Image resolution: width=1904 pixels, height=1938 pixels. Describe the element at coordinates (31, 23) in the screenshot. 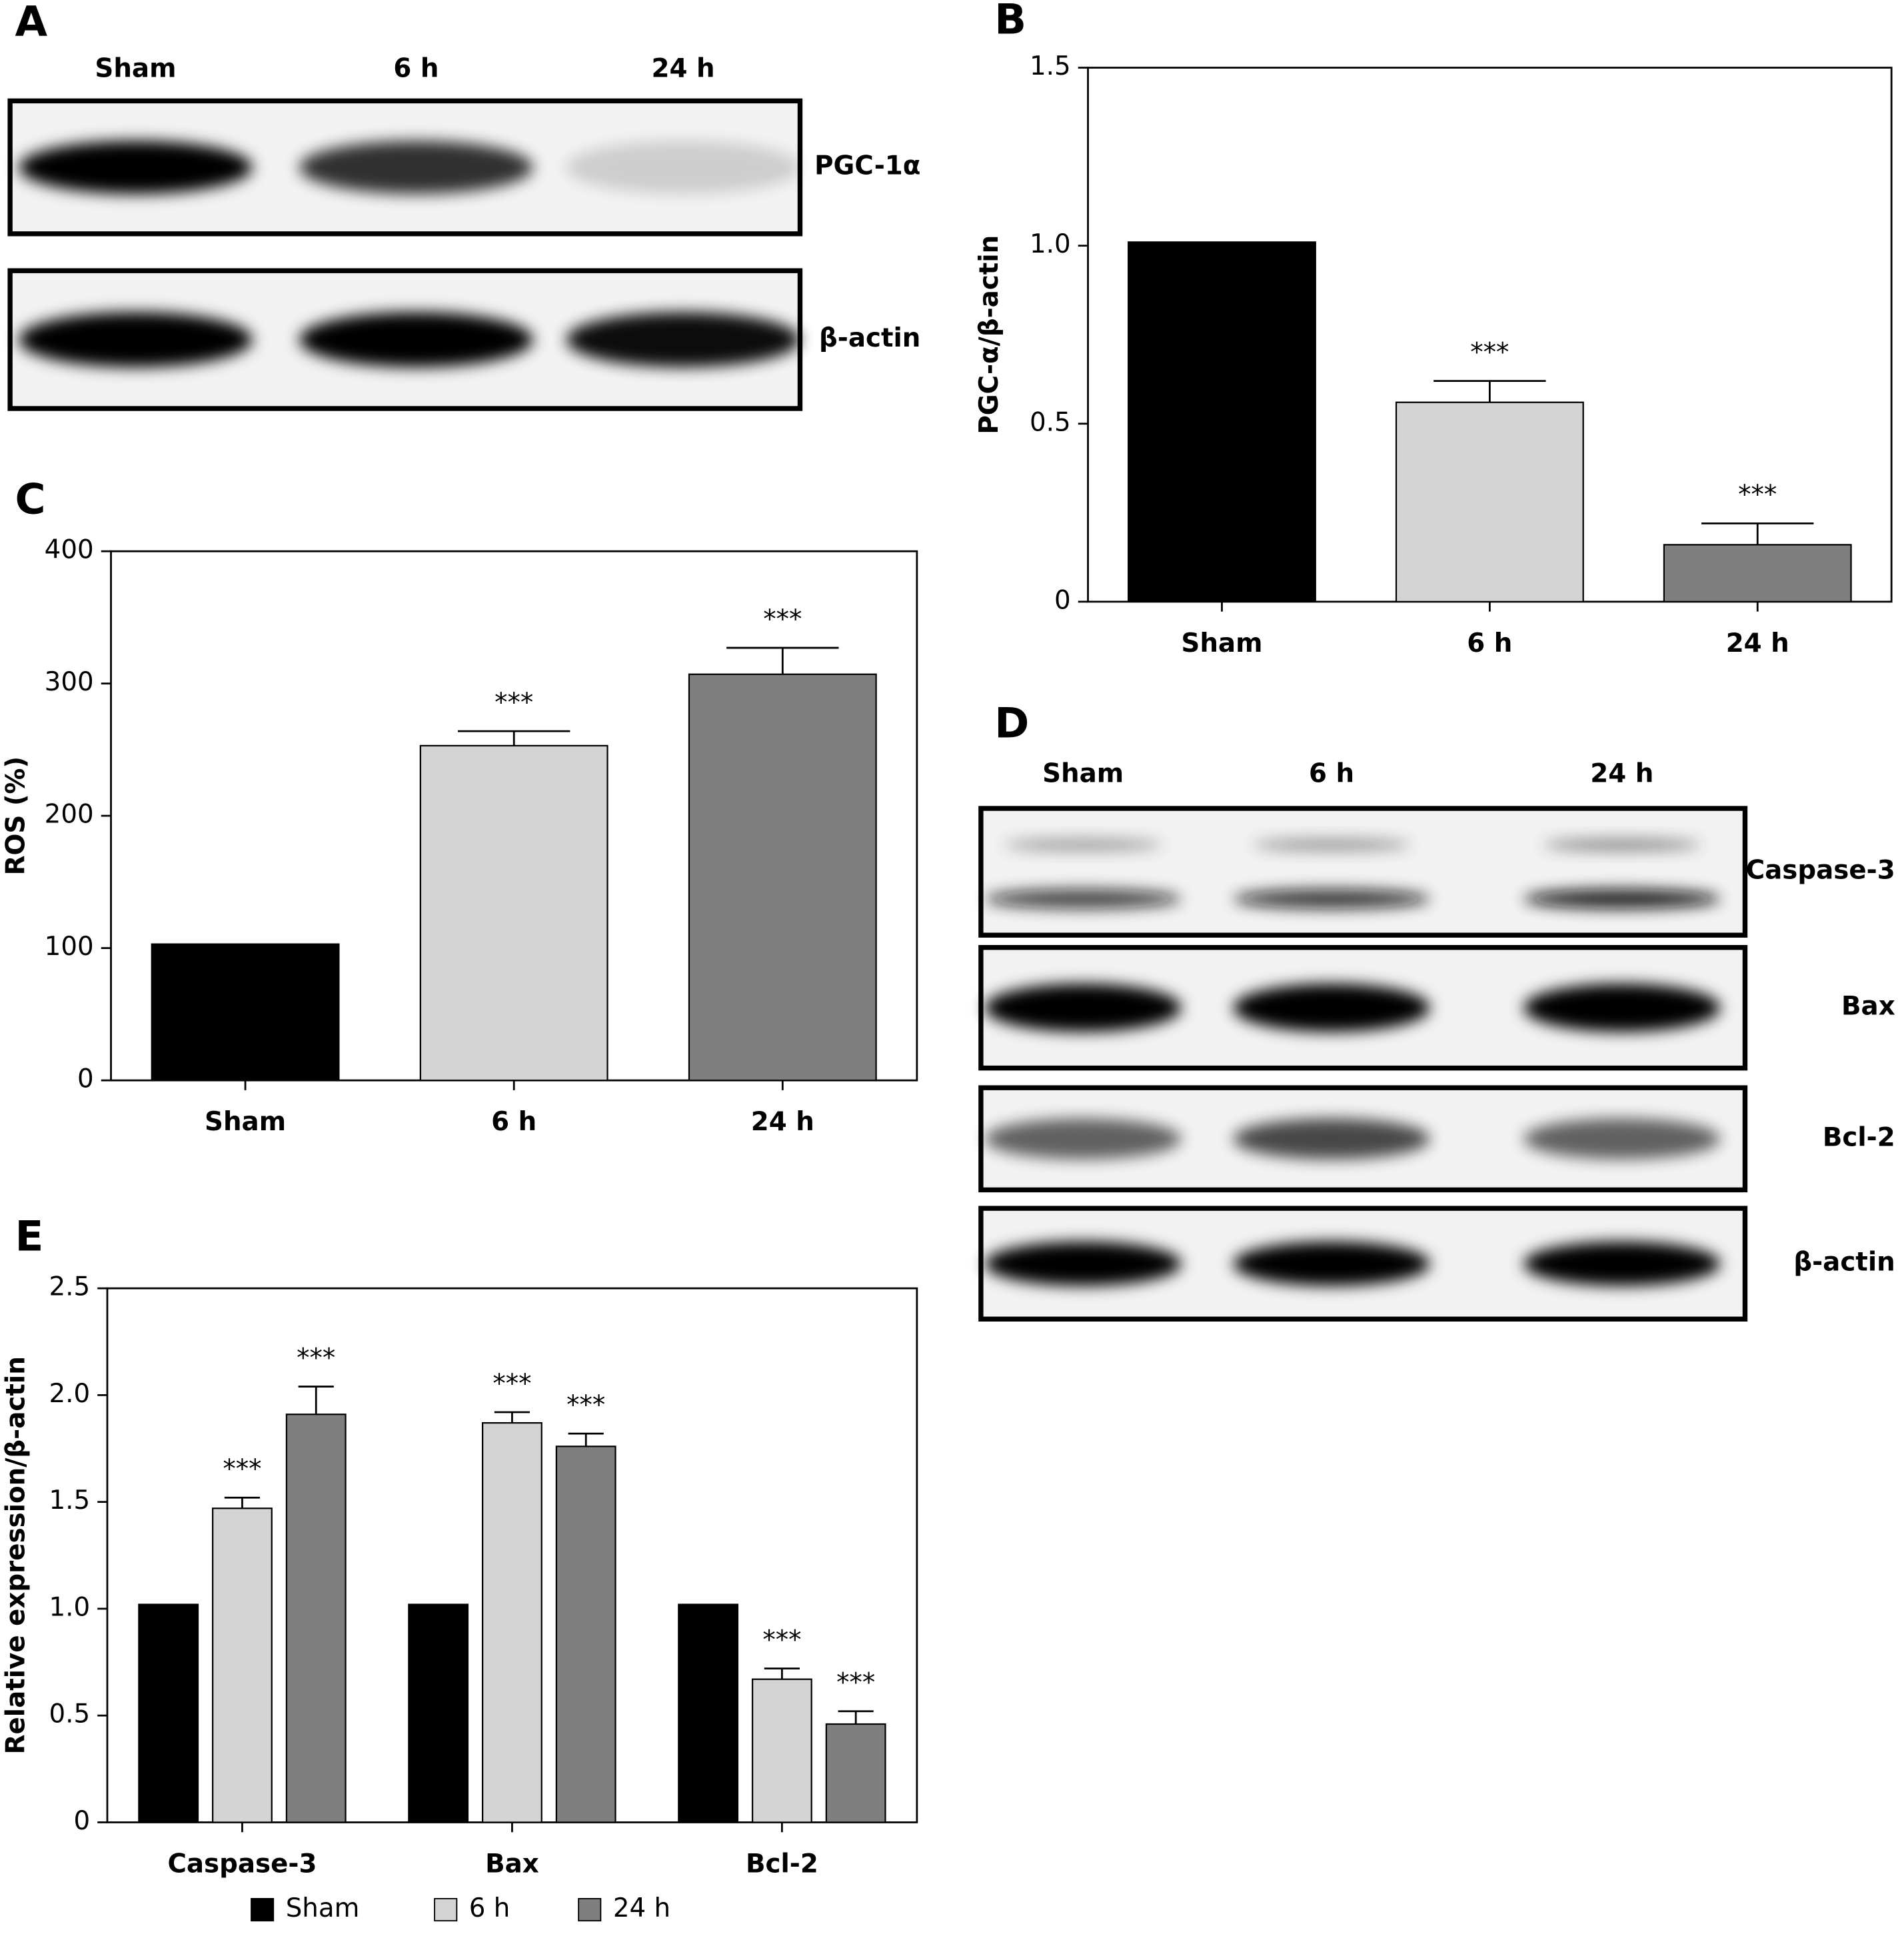

I see `panel-label: A` at that location.